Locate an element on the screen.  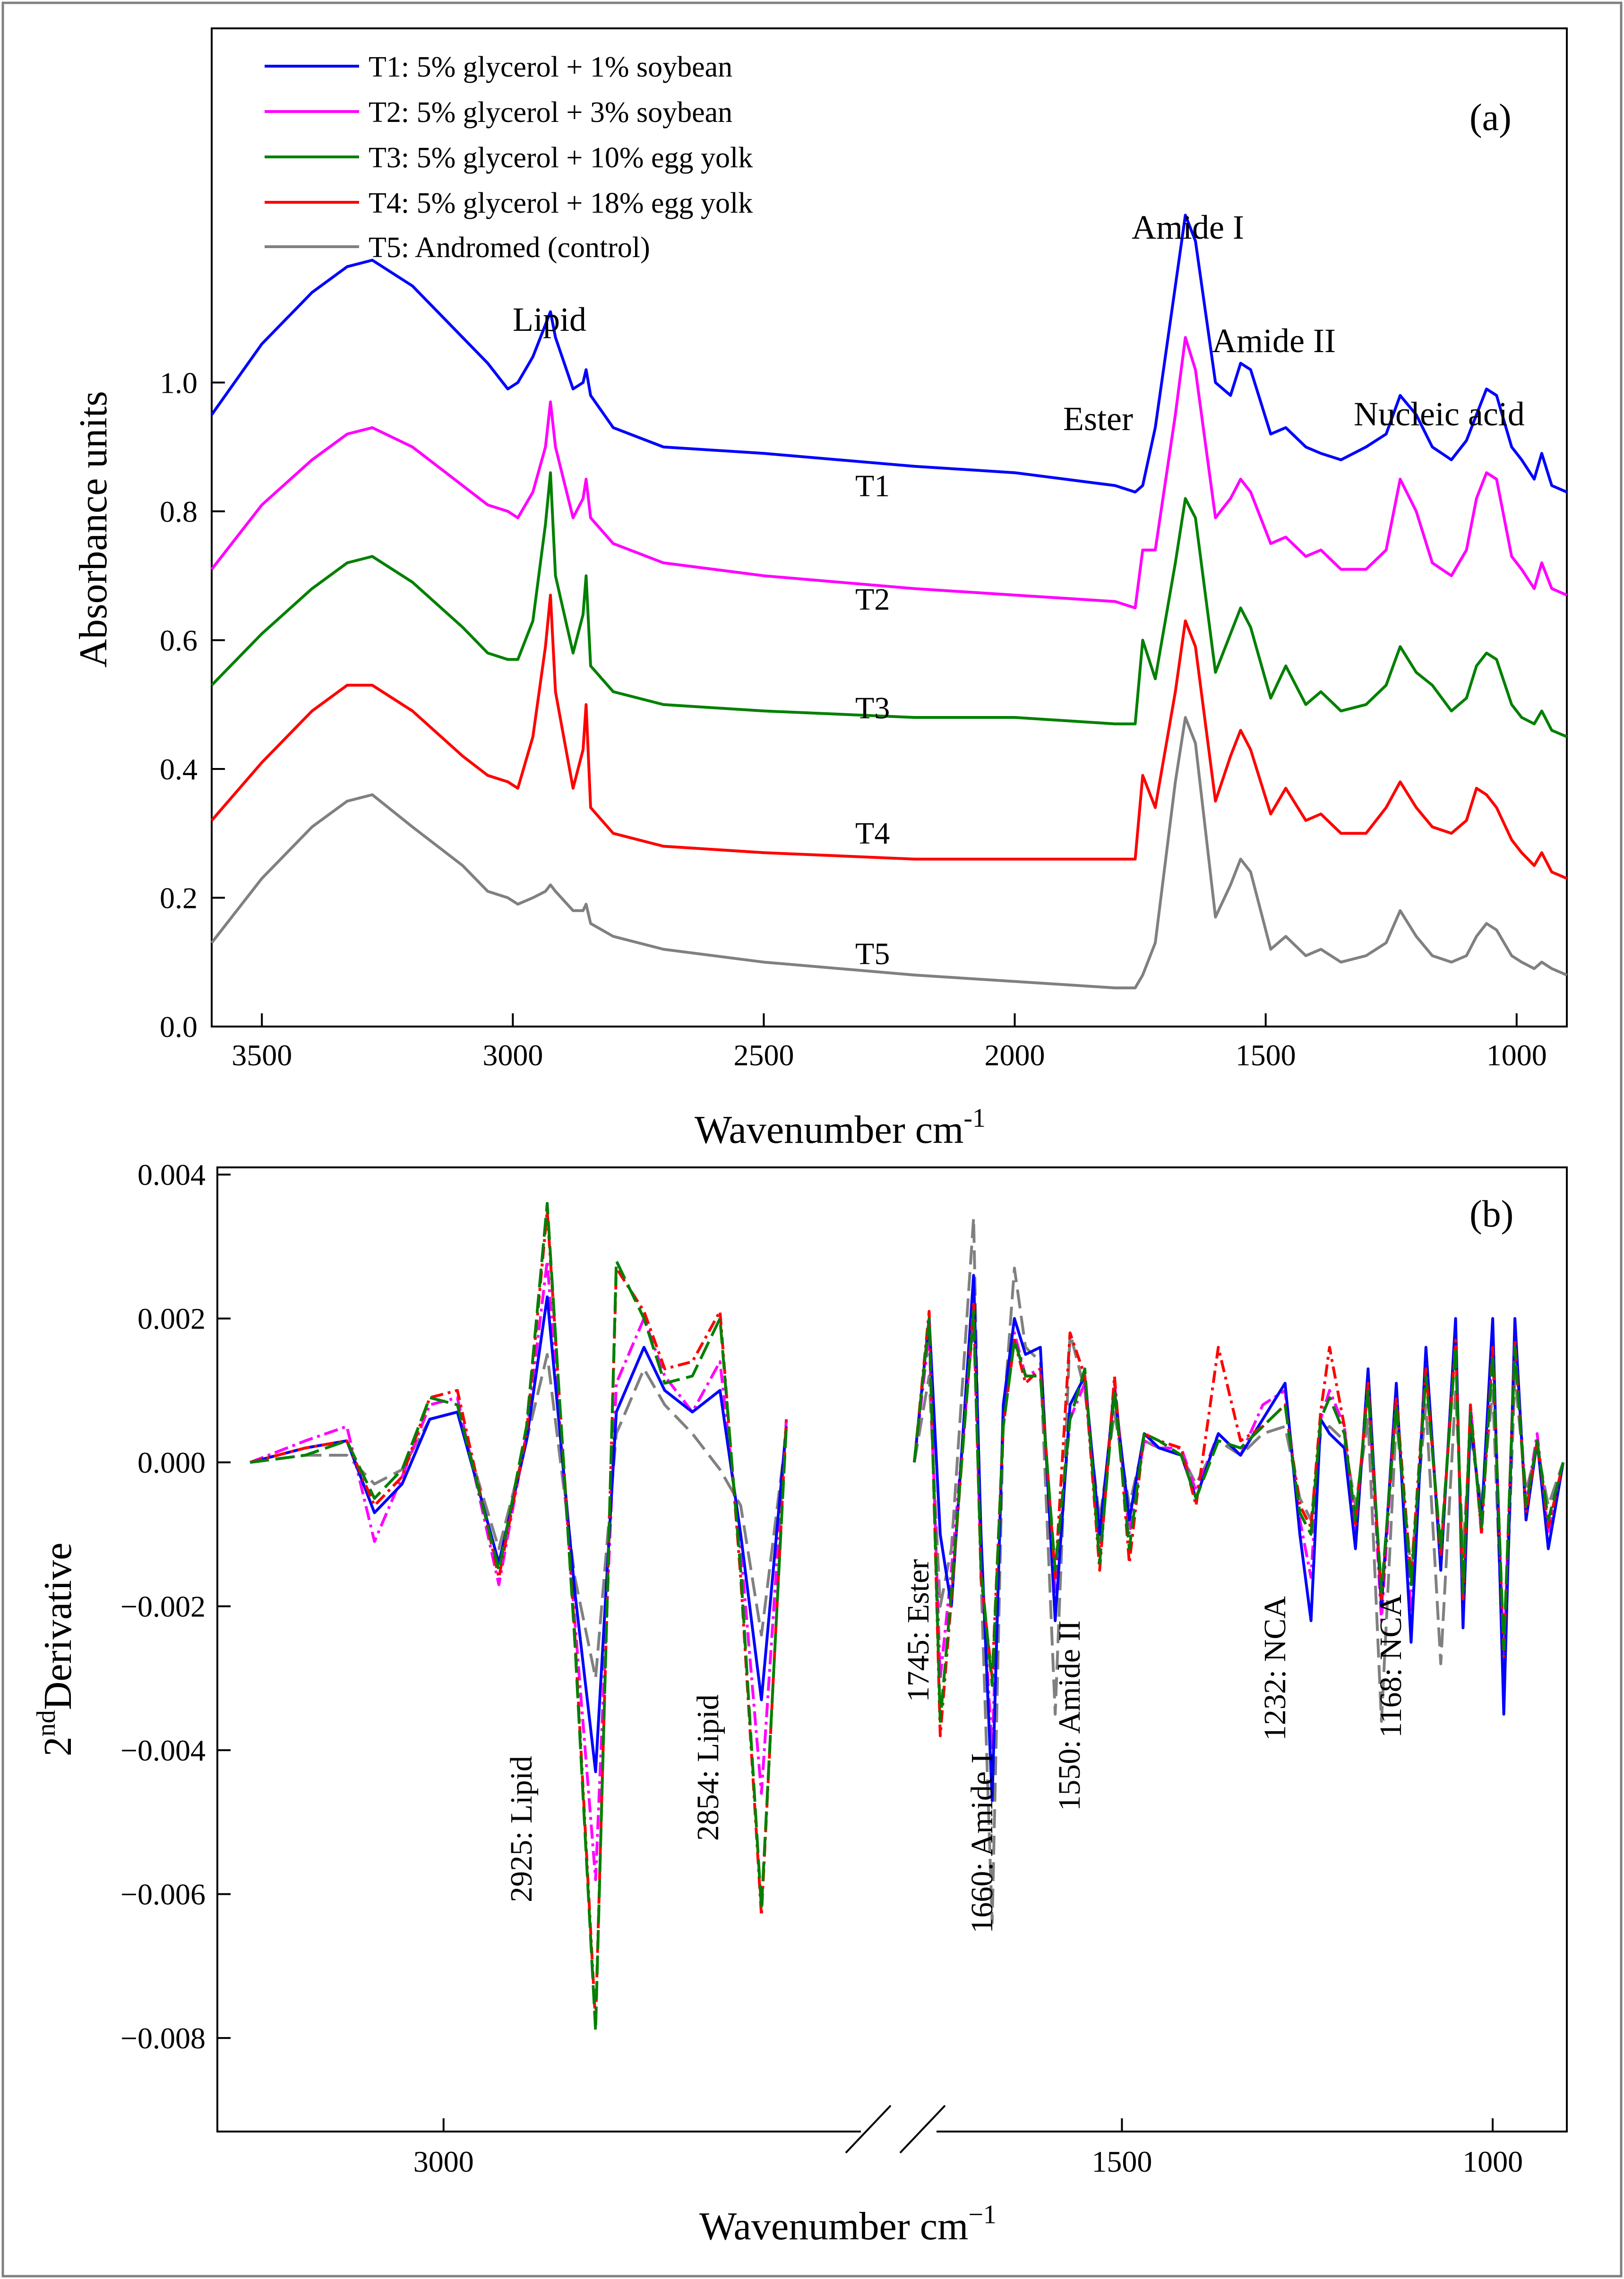
panel-a-y-axis-title: Absorbance units is located at coordinates (93, 529).